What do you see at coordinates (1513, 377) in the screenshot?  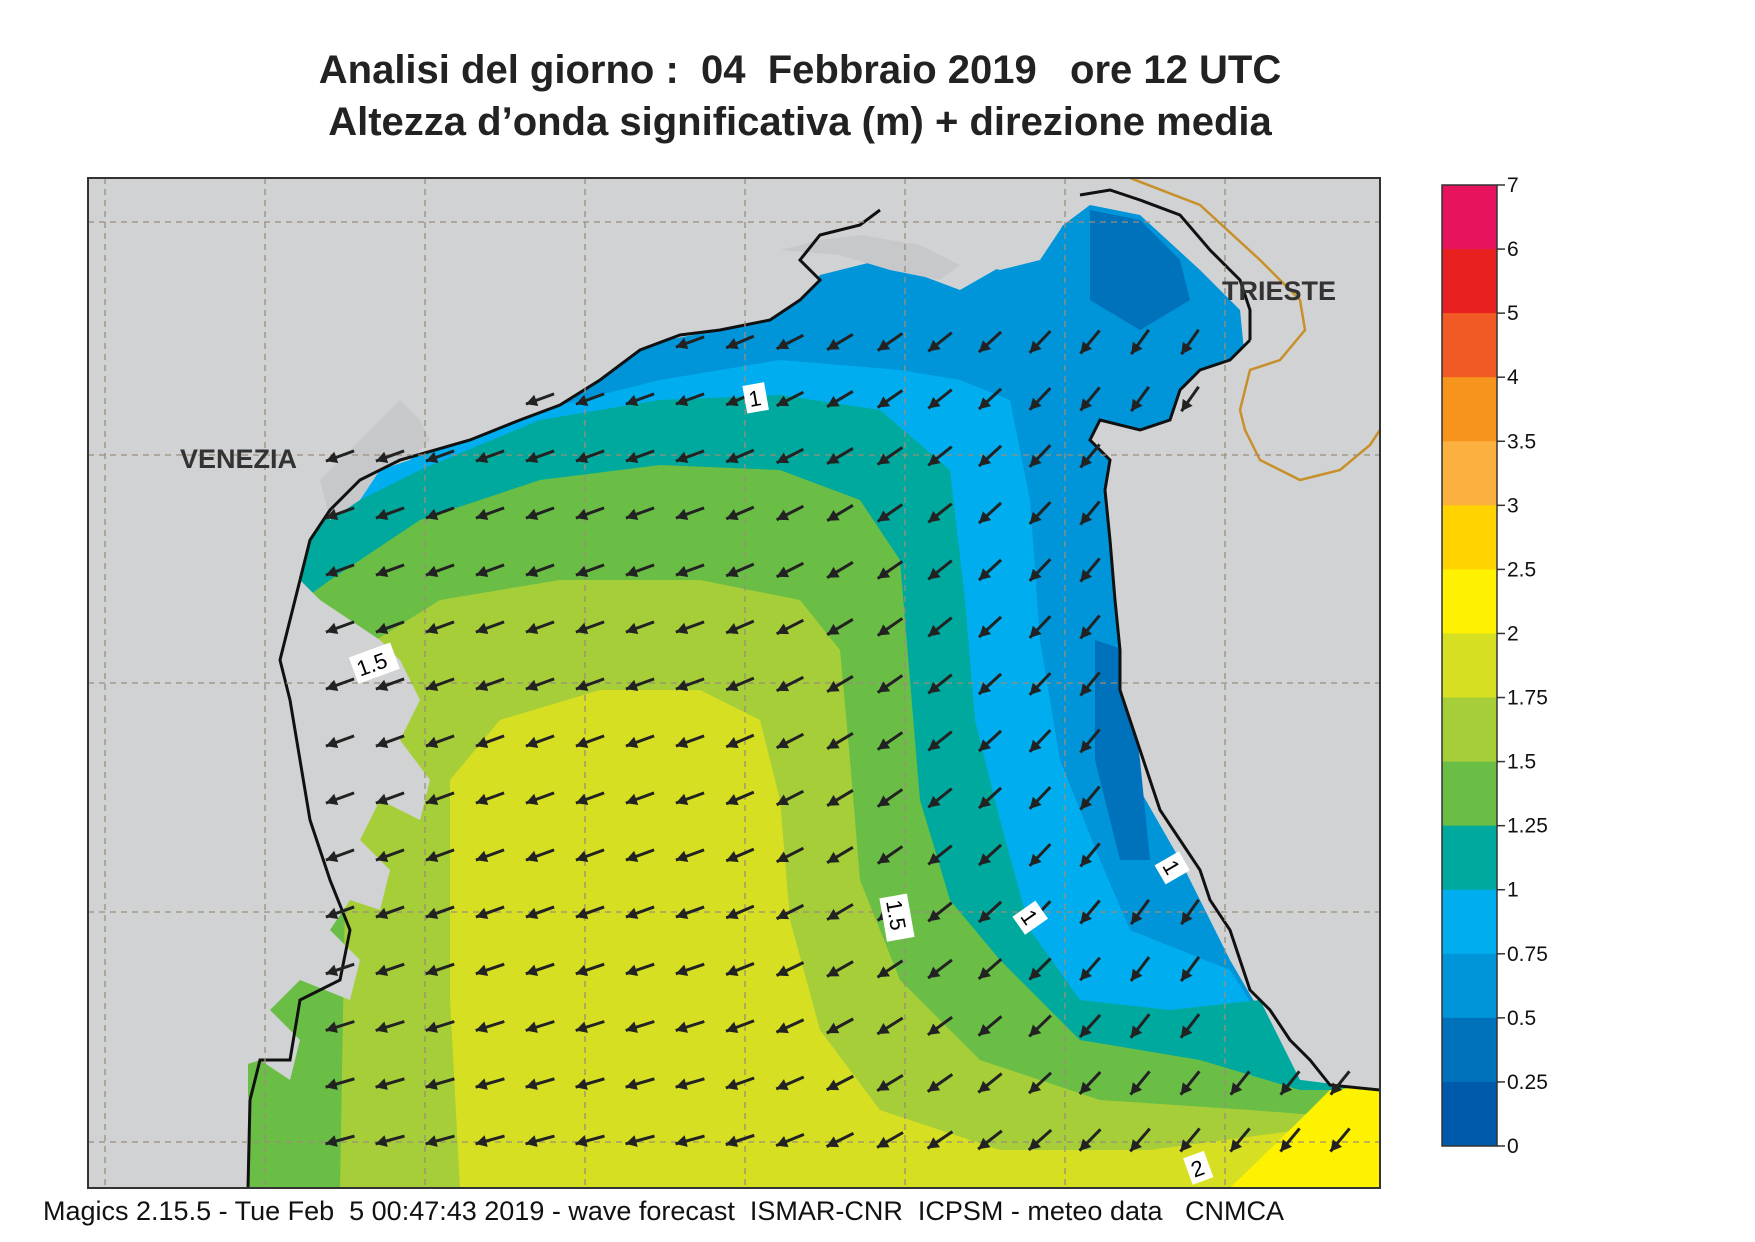 I see `legend-tick-label: 4` at bounding box center [1513, 377].